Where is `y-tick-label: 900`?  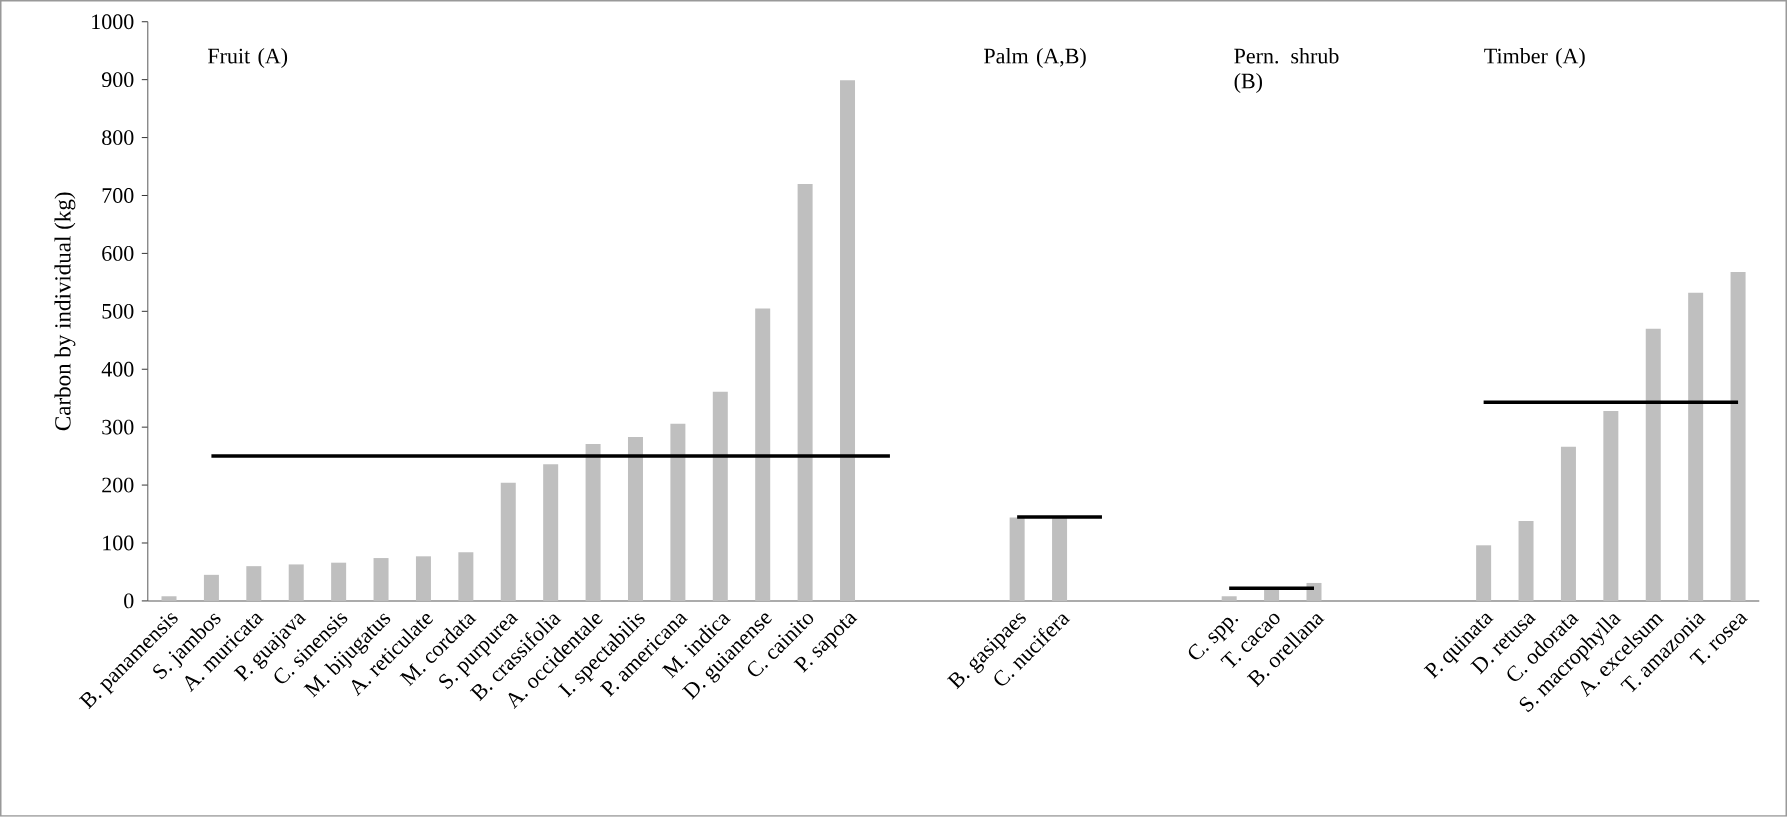 y-tick-label: 900 is located at coordinates (117, 80).